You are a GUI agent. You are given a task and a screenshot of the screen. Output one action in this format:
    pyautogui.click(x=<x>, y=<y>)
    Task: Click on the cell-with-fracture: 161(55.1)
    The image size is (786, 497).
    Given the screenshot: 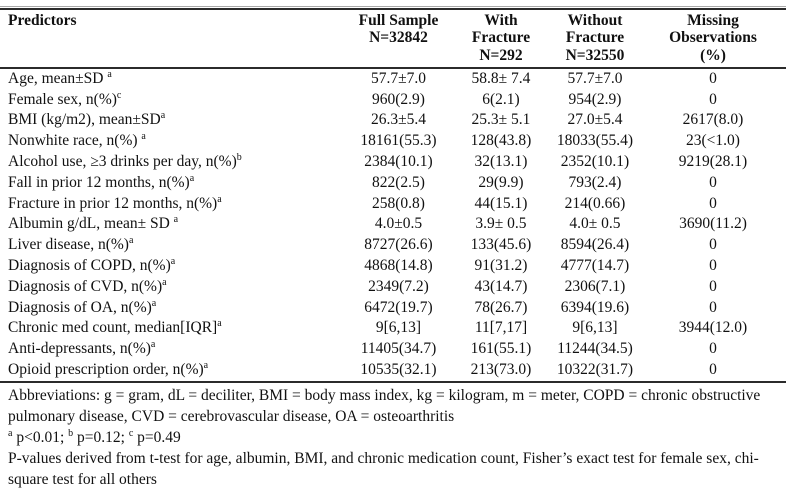 What is the action you would take?
    pyautogui.click(x=501, y=349)
    